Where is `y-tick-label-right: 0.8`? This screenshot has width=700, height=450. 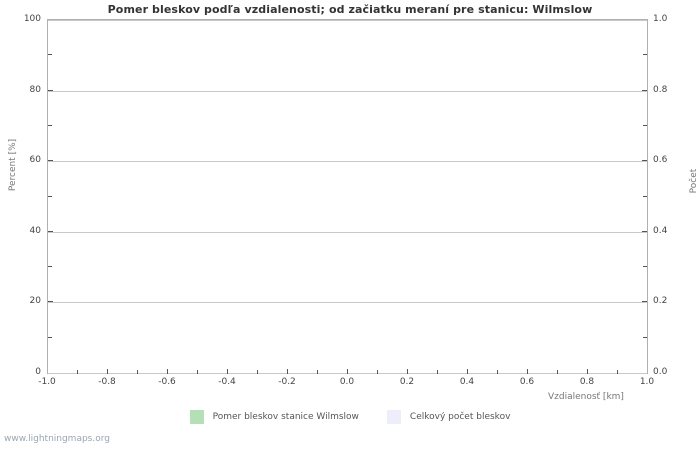
y-tick-label-right: 0.8 is located at coordinates (660, 89).